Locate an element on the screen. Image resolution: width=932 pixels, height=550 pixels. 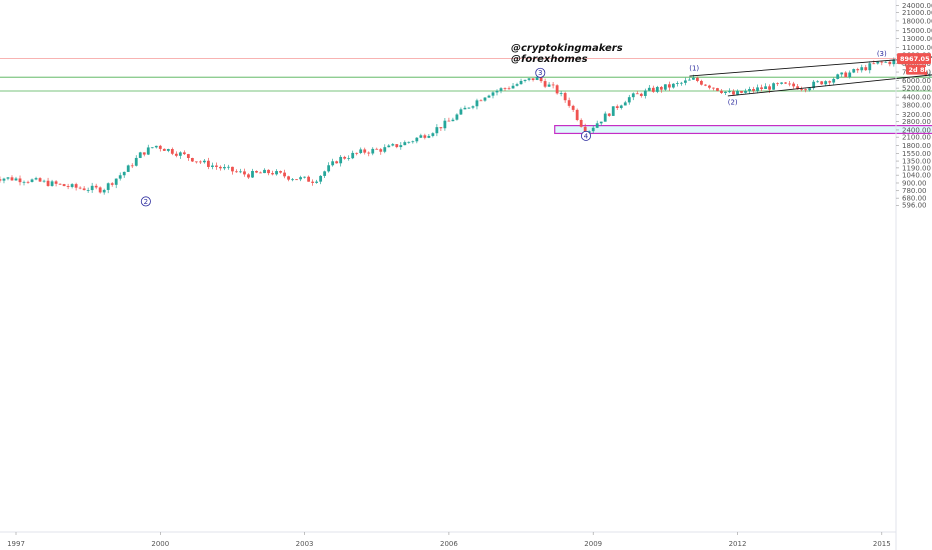
channel-line is located at coordinates (829, 85).